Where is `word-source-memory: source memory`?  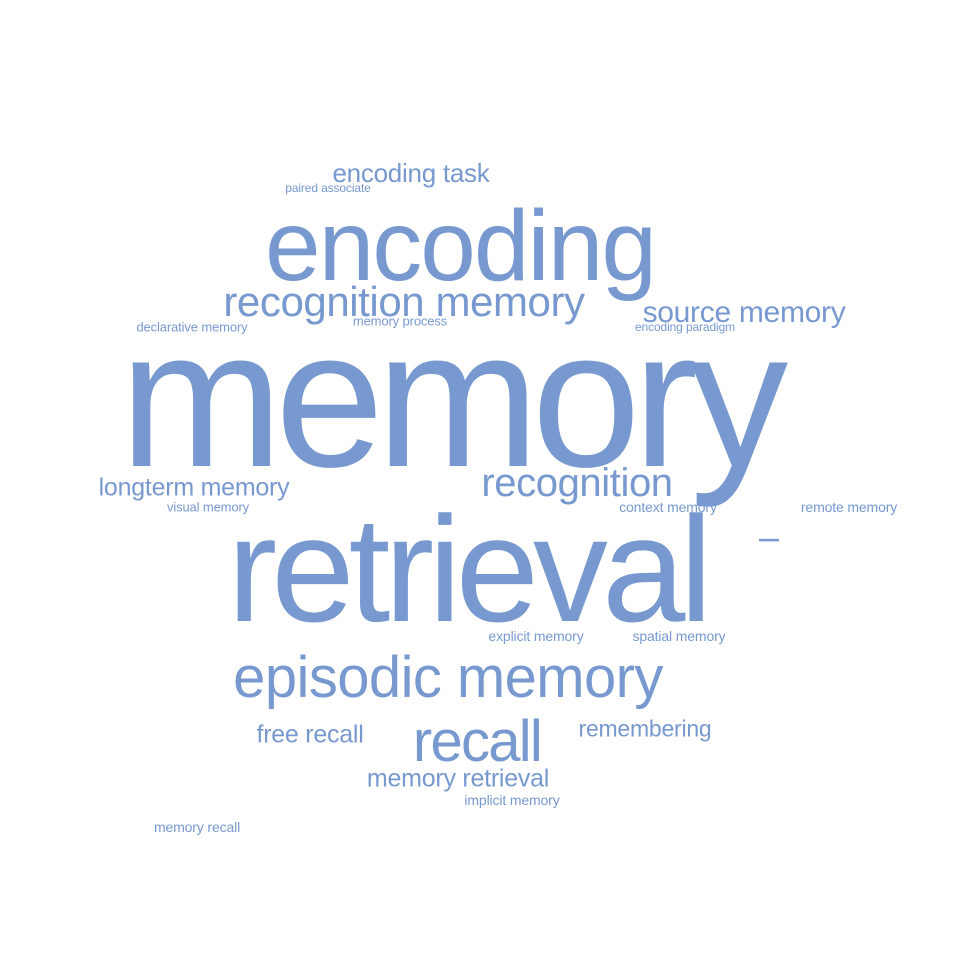 word-source-memory: source memory is located at coordinates (744, 312).